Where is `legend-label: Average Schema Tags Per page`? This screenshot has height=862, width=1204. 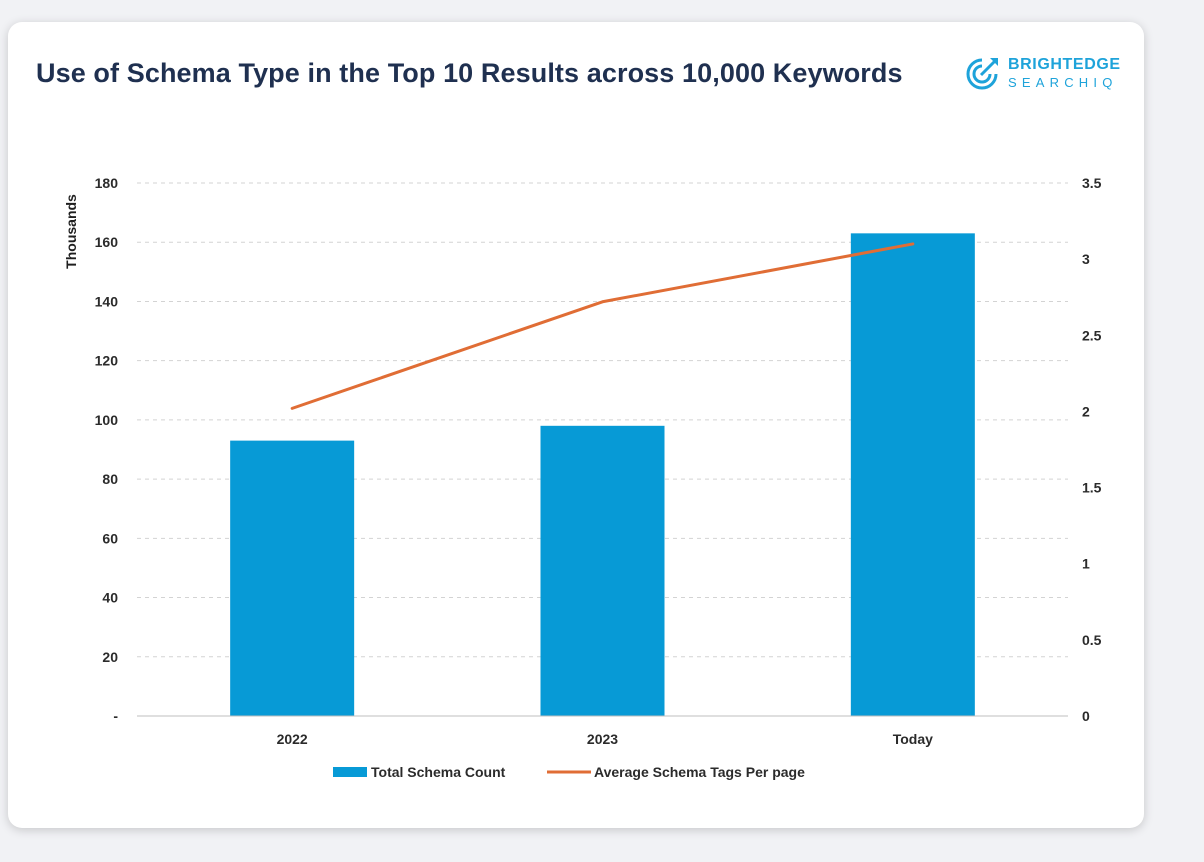
legend-label: Average Schema Tags Per page is located at coordinates (699, 772).